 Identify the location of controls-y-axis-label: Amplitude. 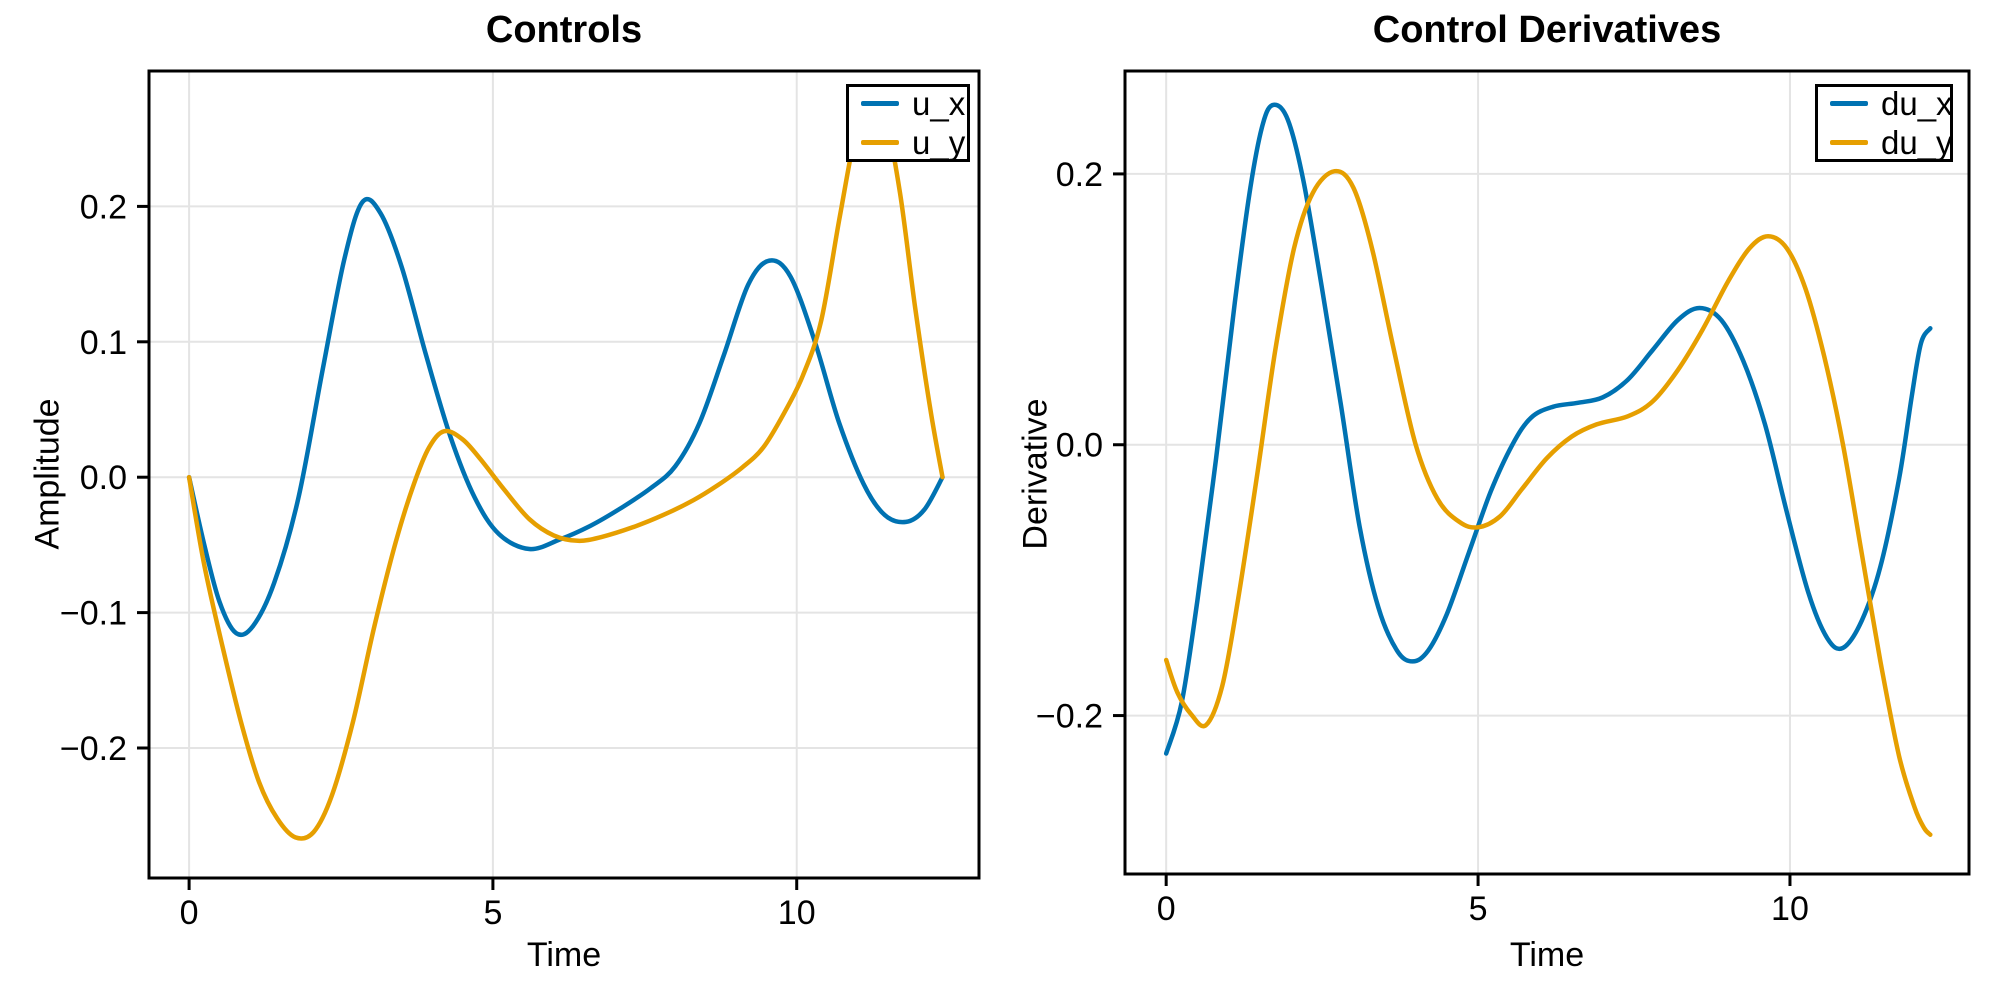
(47, 474).